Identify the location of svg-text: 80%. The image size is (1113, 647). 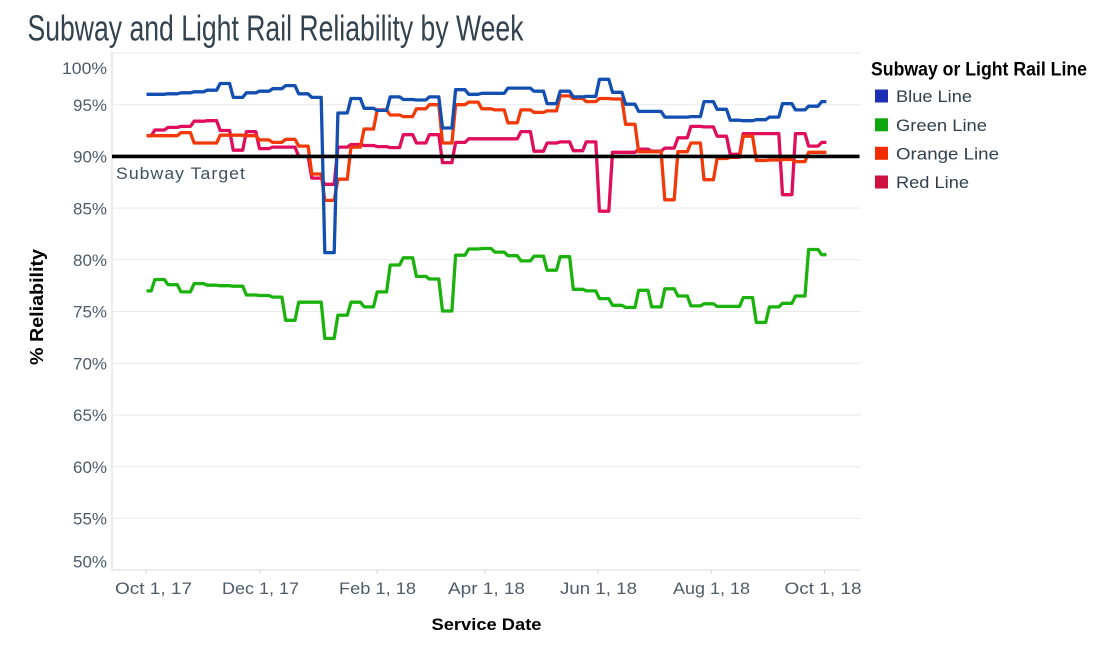
(90, 261).